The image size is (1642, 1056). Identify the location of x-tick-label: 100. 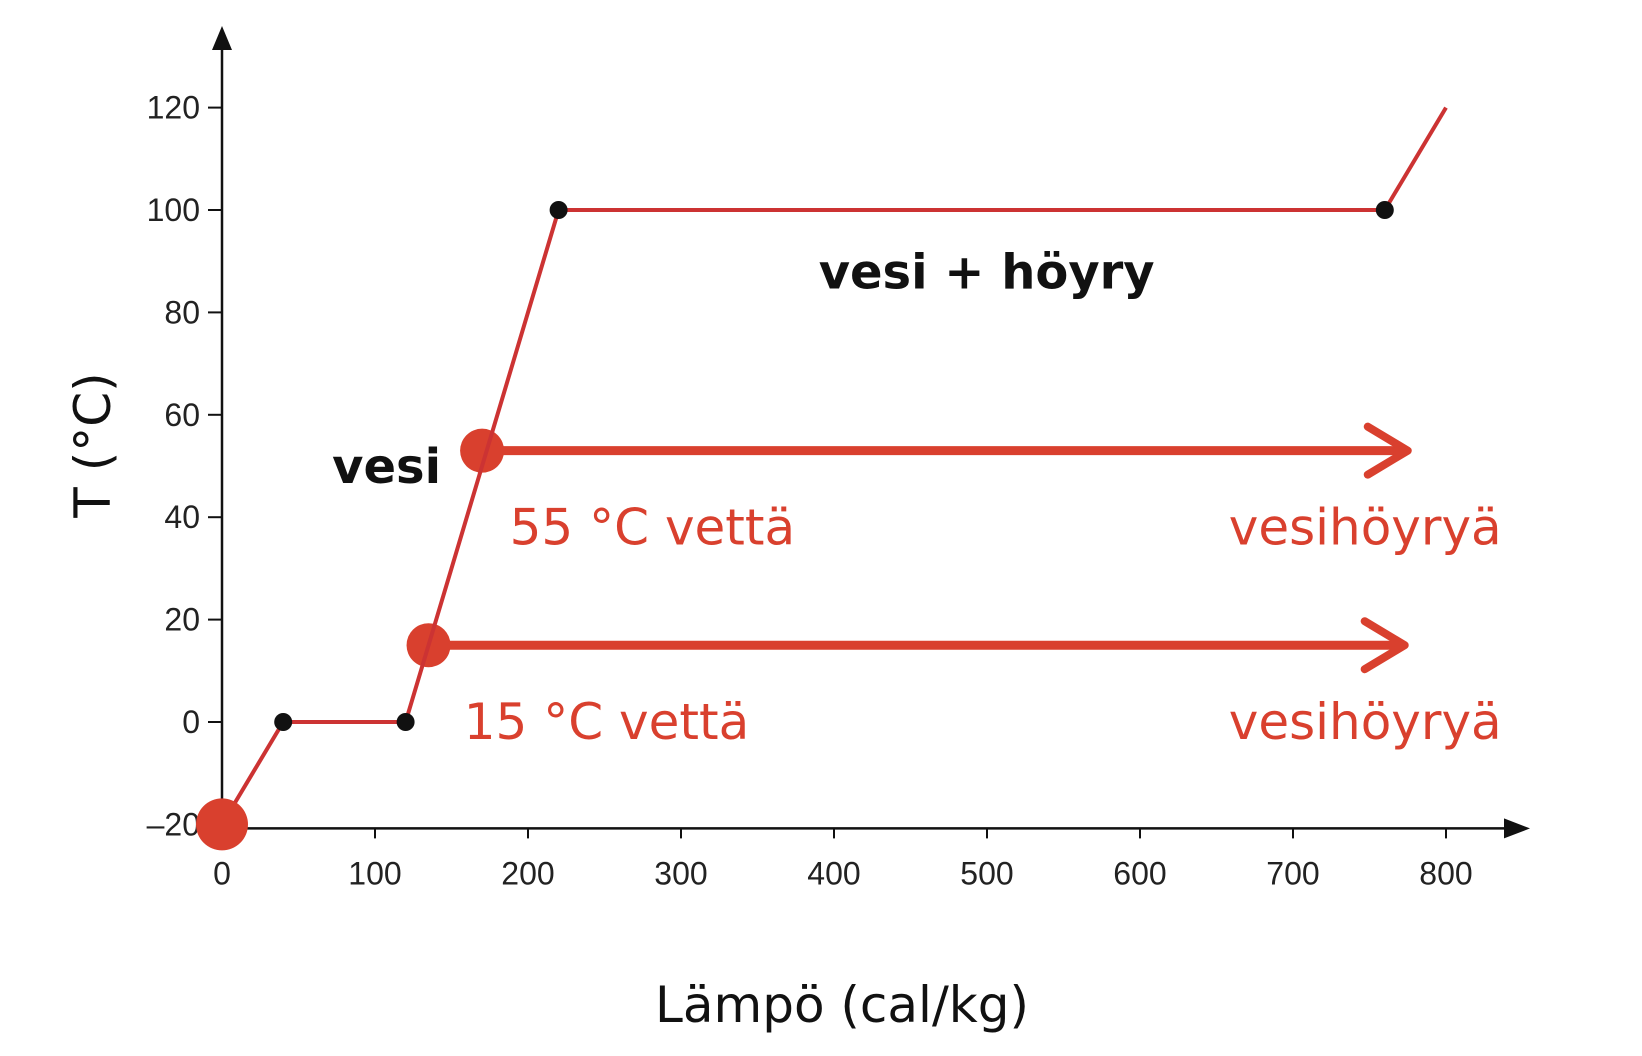
(374, 873).